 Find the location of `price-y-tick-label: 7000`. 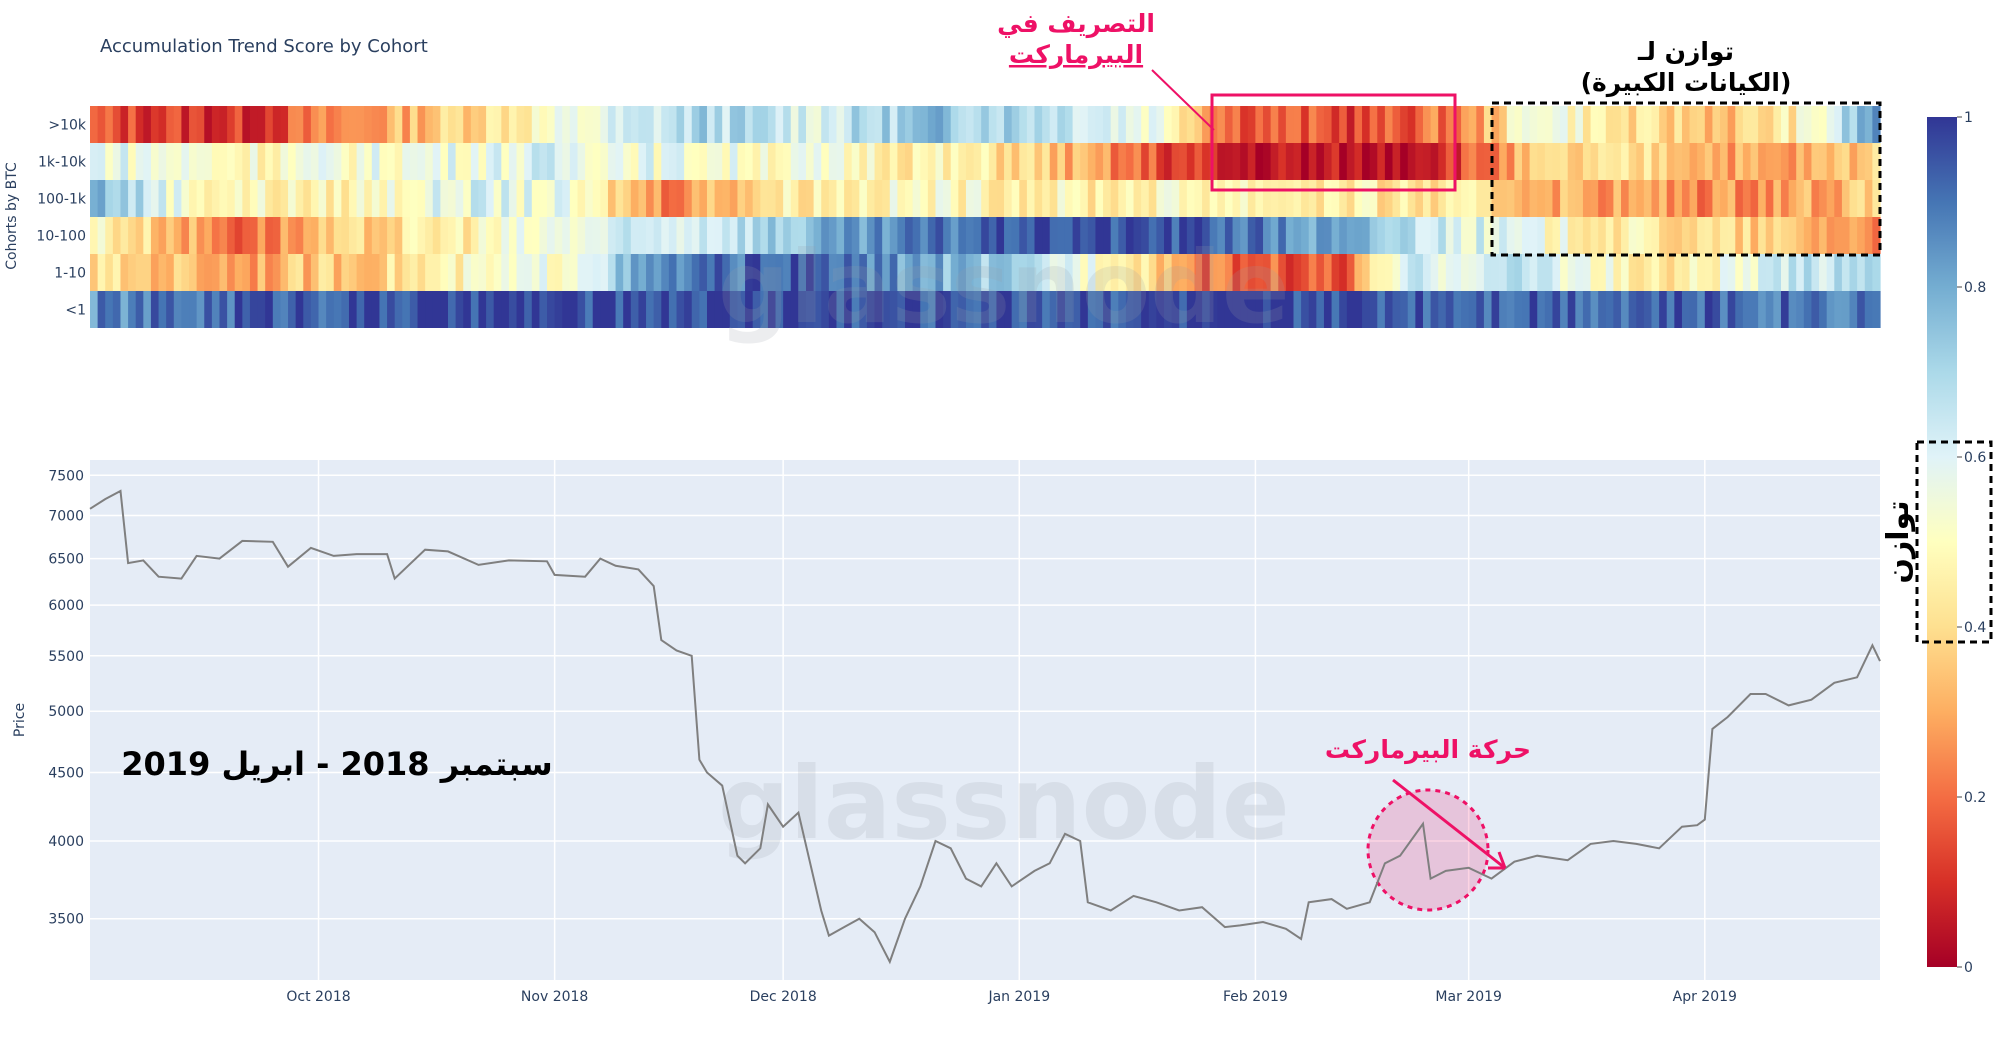

price-y-tick-label: 7000 is located at coordinates (66, 516).